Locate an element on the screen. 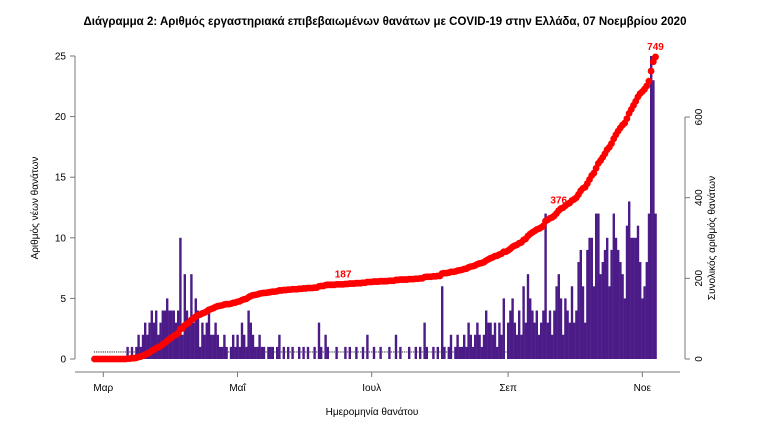  y-tick-label: 0 is located at coordinates (63, 360).